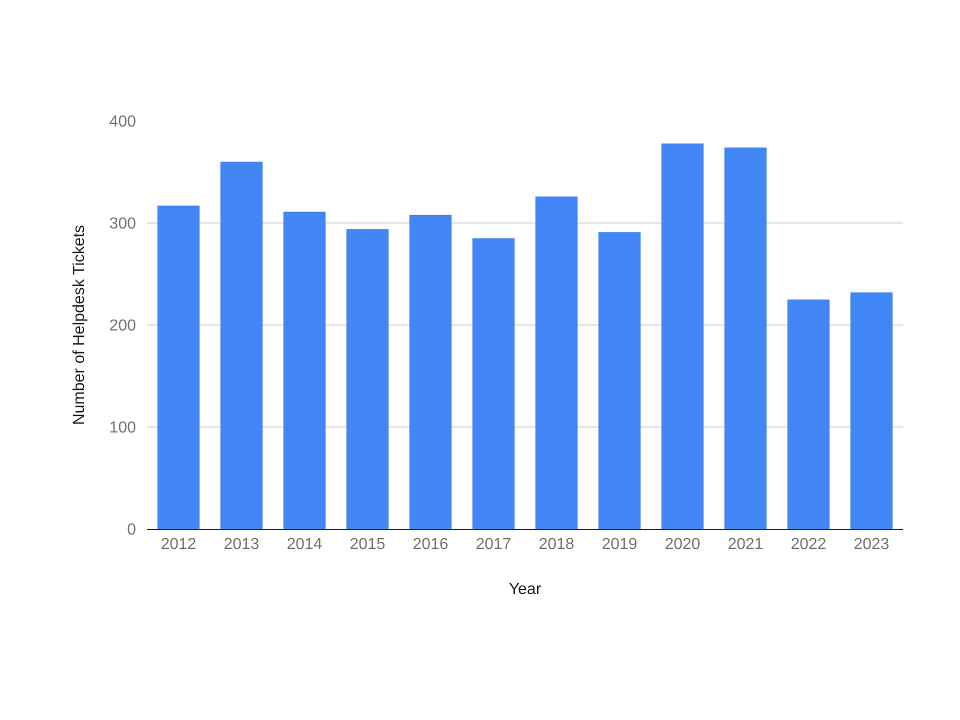 The width and height of the screenshot is (960, 720). I want to click on x-tick-label: 2017, so click(494, 545).